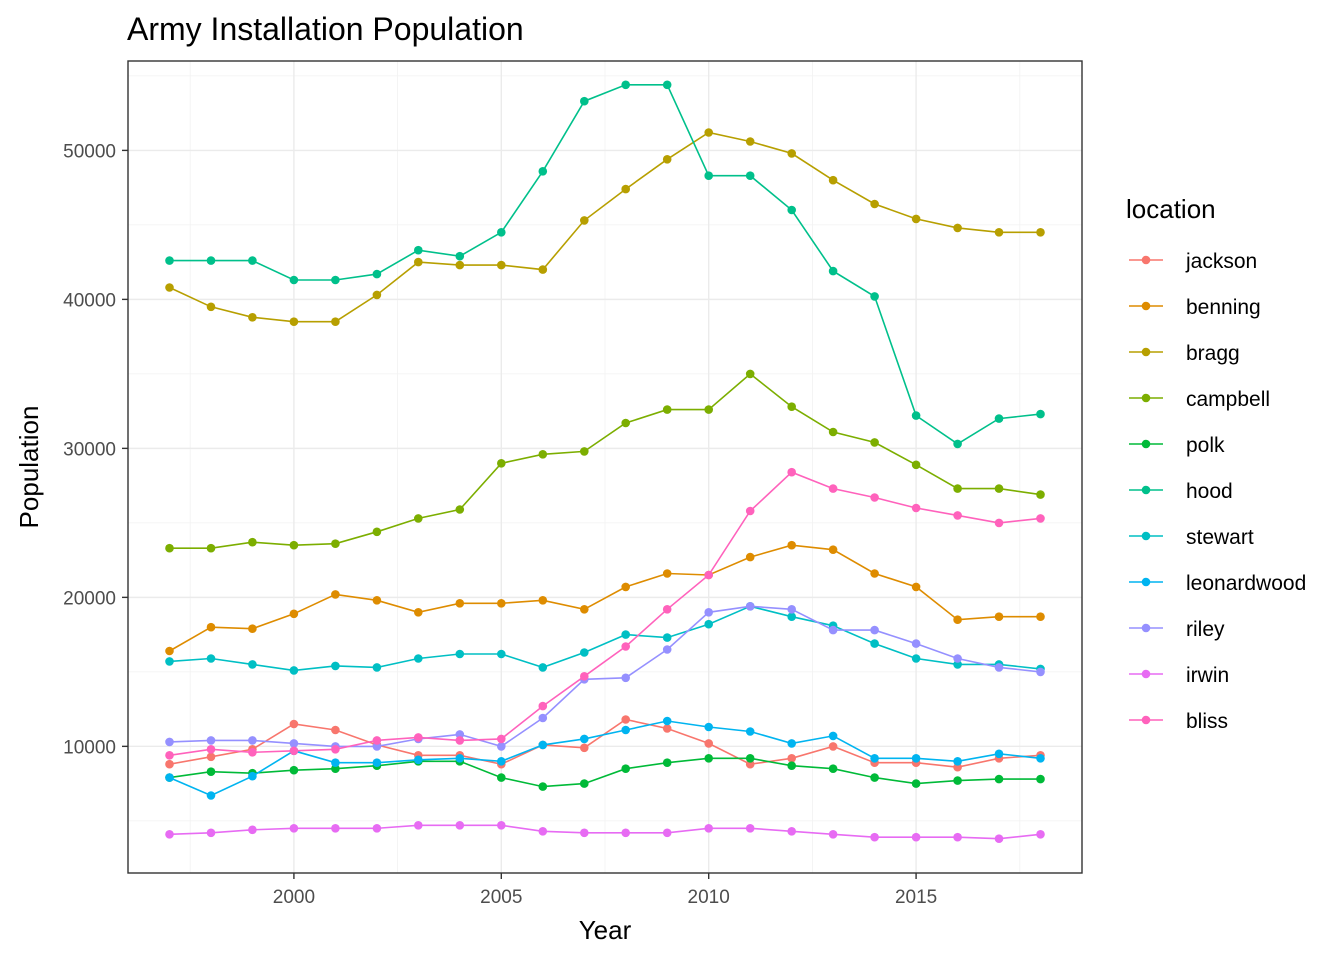 The width and height of the screenshot is (1344, 960). Describe the element at coordinates (1205, 445) in the screenshot. I see `legend-label: polk` at that location.